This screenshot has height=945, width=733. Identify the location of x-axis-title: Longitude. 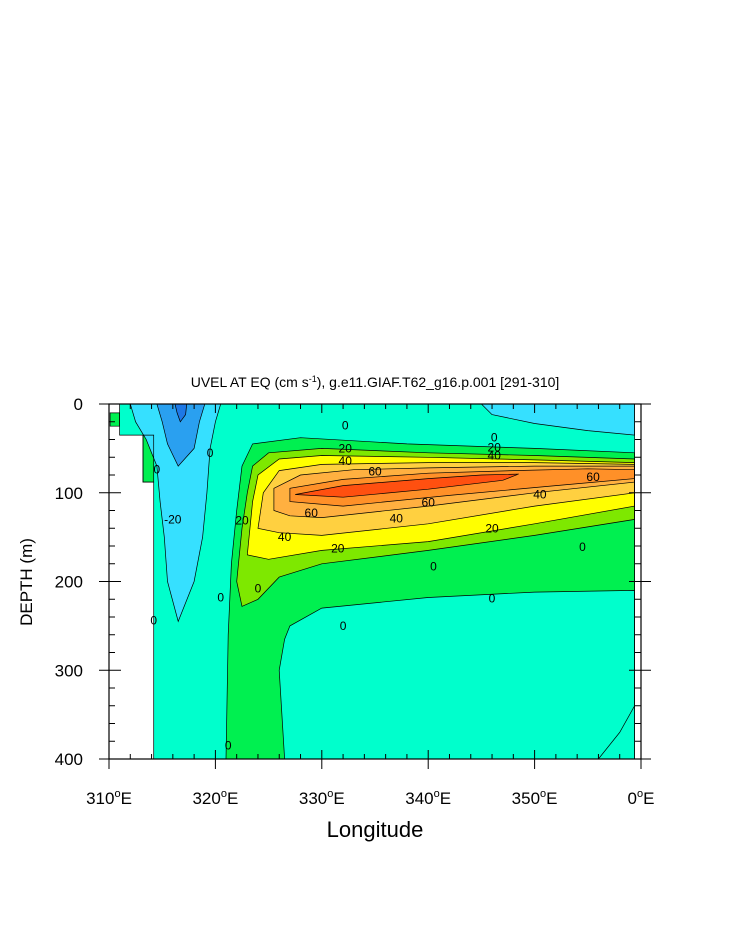
(375, 829).